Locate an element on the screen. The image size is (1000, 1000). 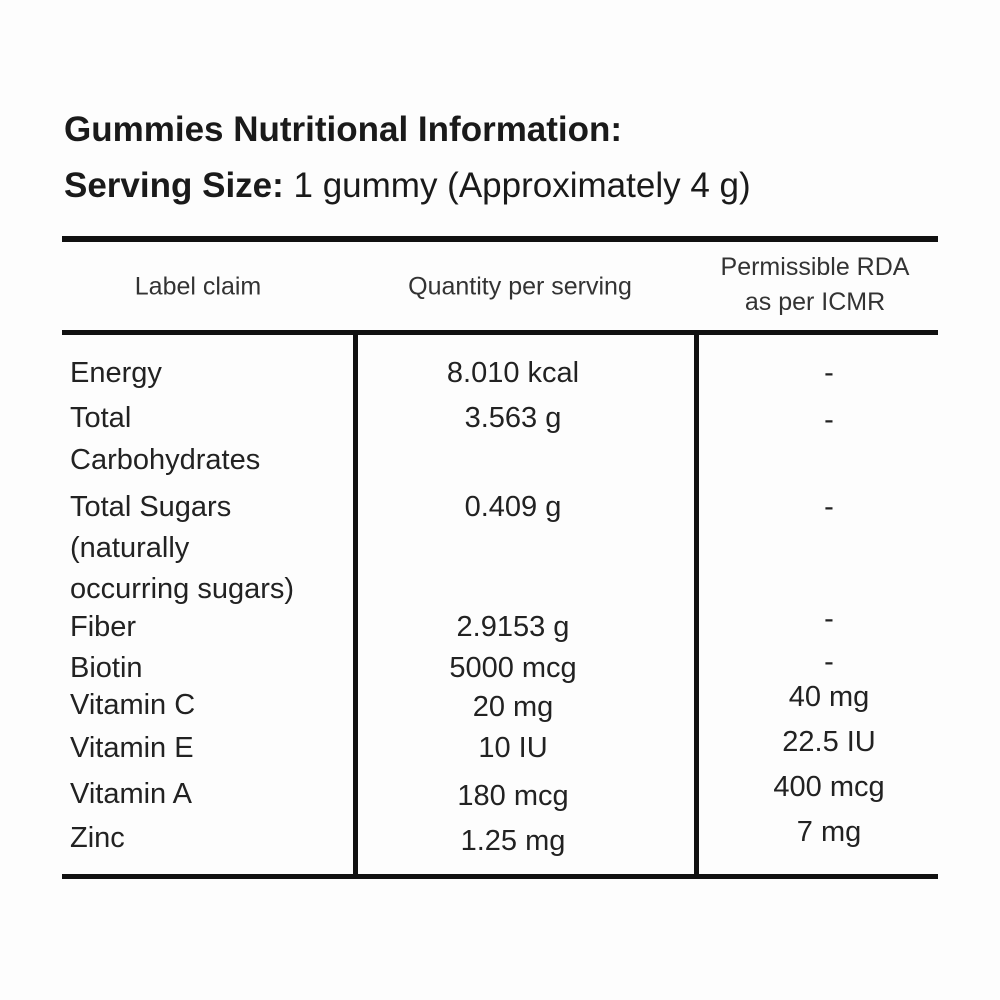
table-bottom-rule is located at coordinates (500, 876).